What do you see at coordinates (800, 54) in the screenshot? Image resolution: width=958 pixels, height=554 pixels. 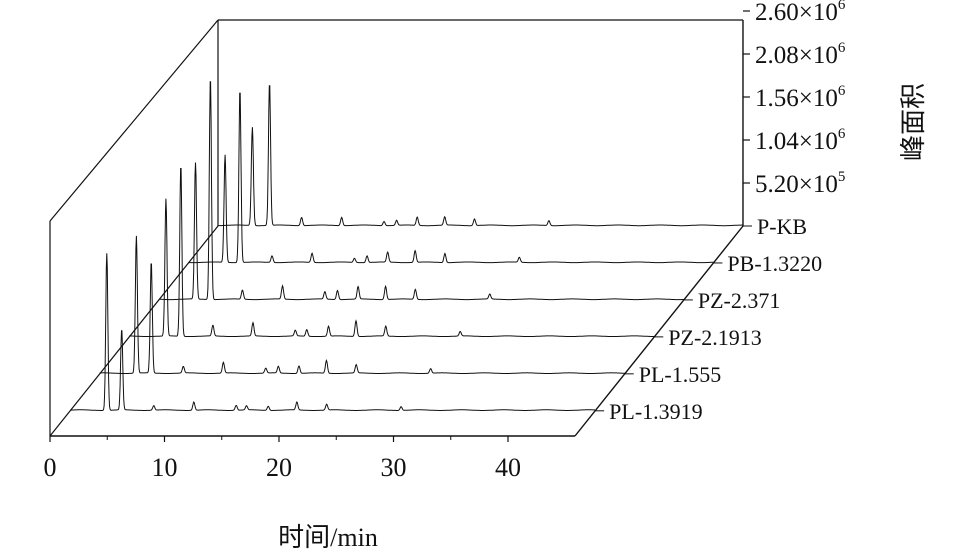 I see `z-tick-label: 2.08×10⁶` at bounding box center [800, 54].